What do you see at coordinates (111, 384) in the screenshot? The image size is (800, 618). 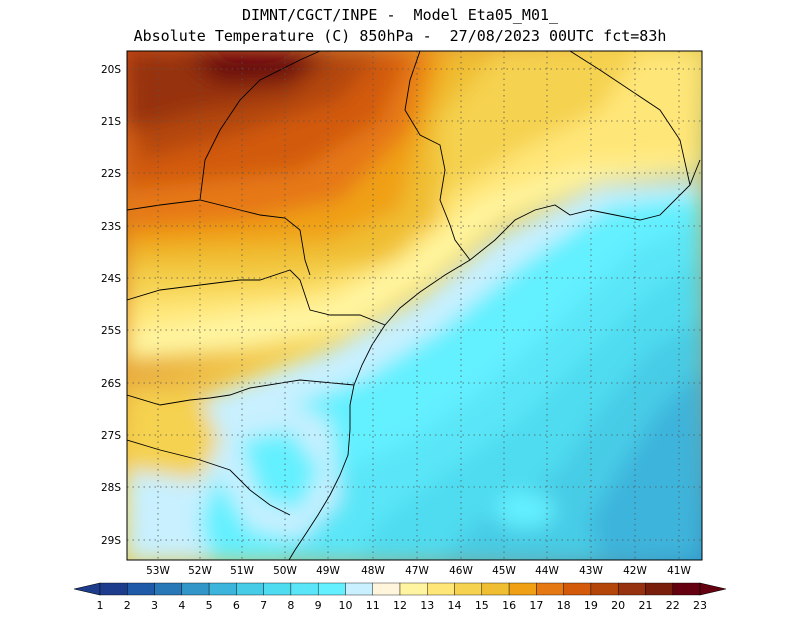 I see `lat-label-26s: 26S` at bounding box center [111, 384].